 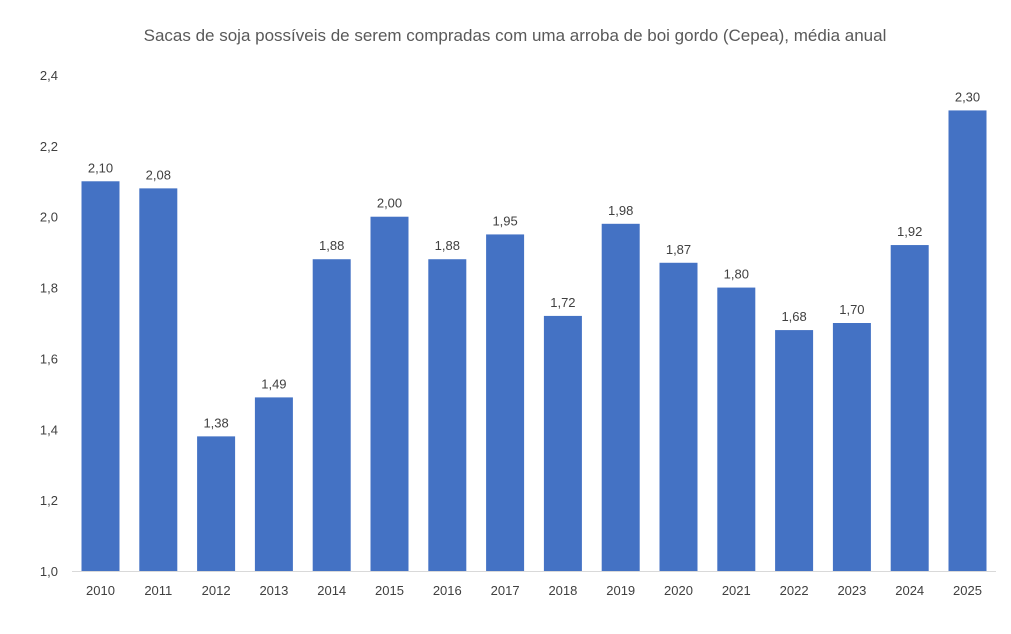 I want to click on bar-2018, so click(x=562, y=443).